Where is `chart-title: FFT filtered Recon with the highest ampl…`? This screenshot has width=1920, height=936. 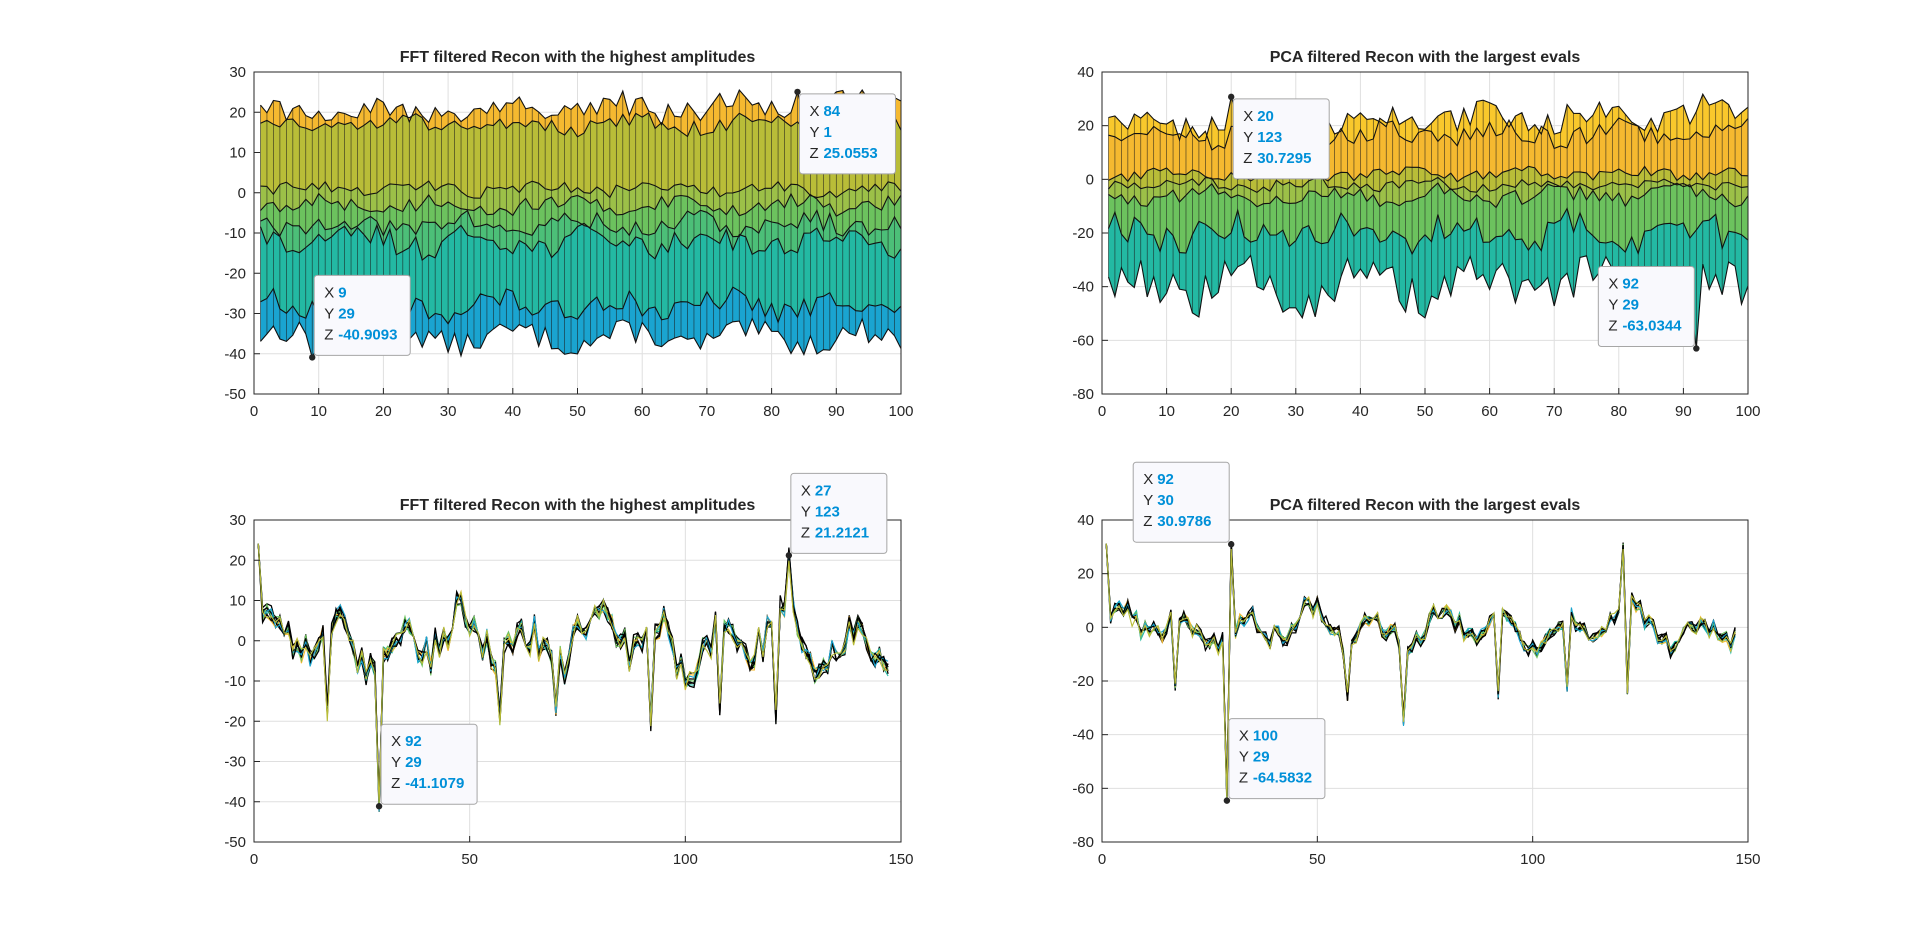 chart-title: FFT filtered Recon with the highest ampl… is located at coordinates (578, 505).